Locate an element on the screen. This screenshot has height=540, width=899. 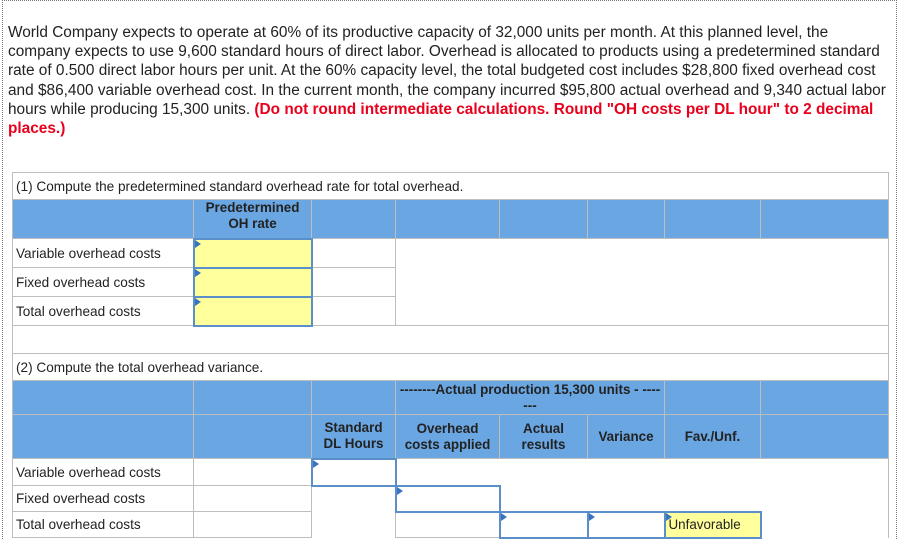
column-header: Actual results is located at coordinates (543, 436).